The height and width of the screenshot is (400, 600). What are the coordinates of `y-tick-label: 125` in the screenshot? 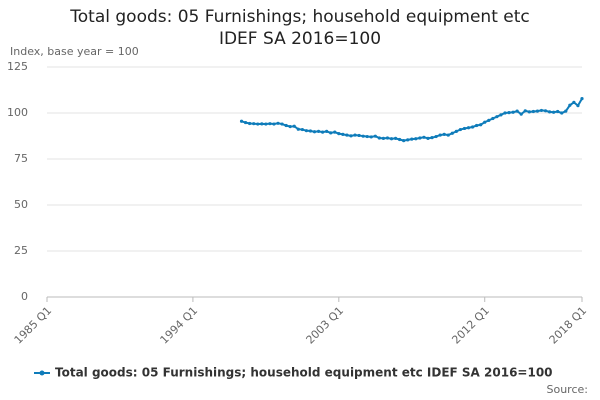 It's located at (17, 66).